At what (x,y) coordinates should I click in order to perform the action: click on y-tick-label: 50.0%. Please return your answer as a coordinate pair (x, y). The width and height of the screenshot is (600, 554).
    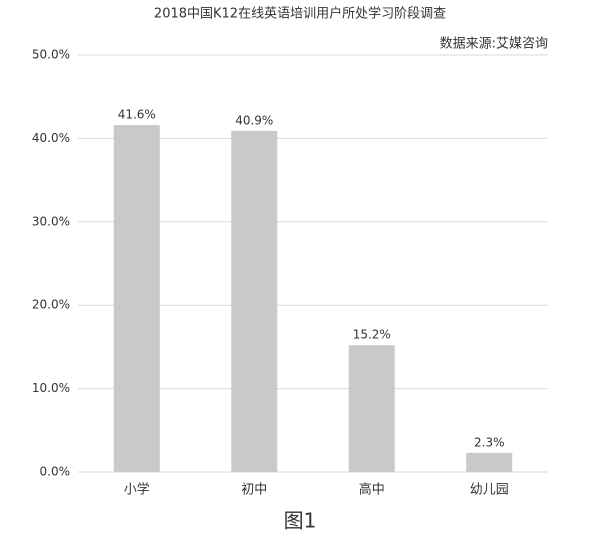
    Looking at the image, I should click on (51, 55).